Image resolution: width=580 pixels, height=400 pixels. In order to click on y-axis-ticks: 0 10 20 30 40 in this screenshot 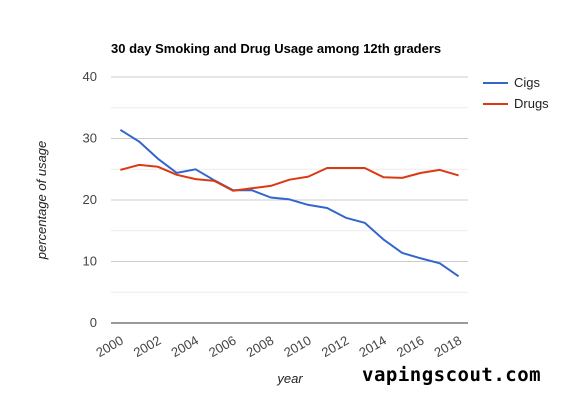, I will do `click(90, 199)`.